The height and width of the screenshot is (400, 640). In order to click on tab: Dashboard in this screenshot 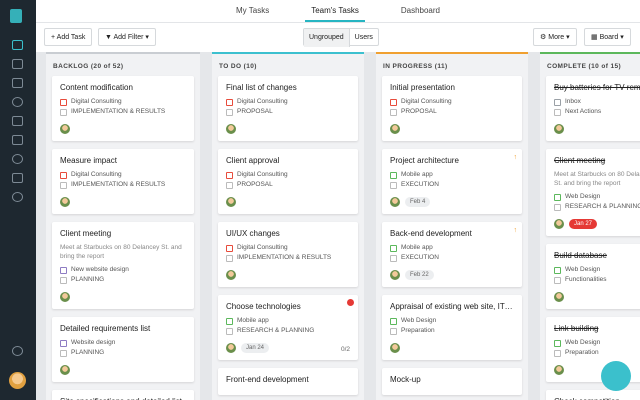, I will do `click(420, 10)`.